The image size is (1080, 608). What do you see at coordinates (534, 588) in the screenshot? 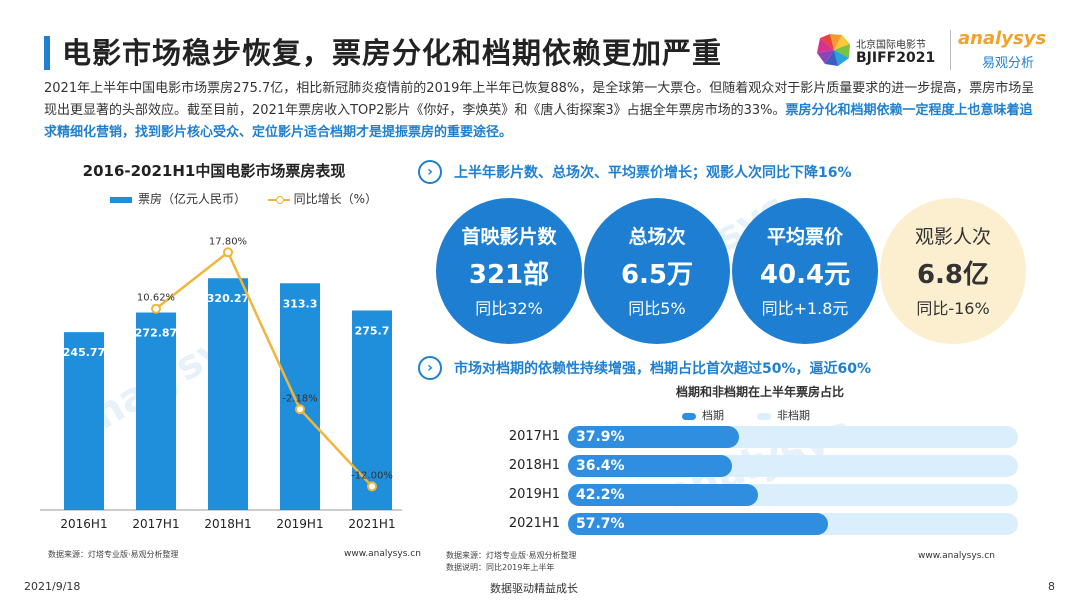
I see `footer-slogan: 数据驱动精益成长` at bounding box center [534, 588].